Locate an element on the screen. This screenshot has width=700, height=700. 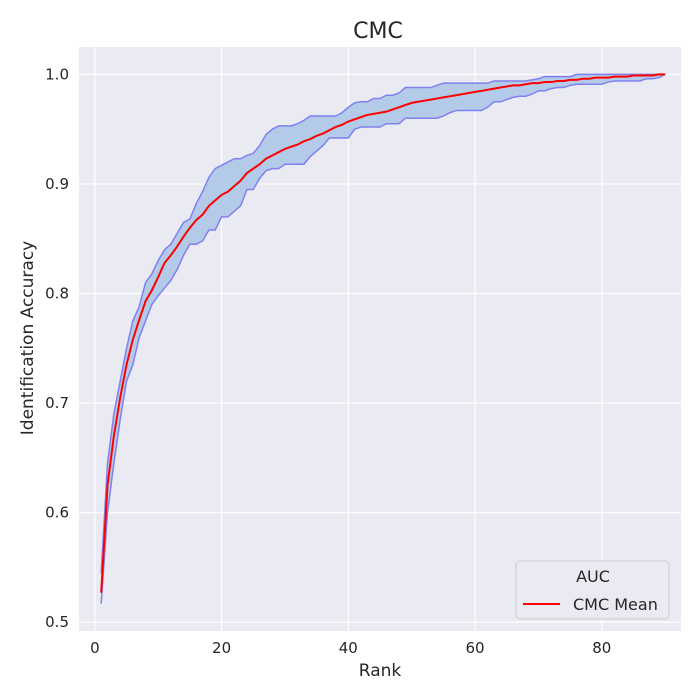
x-axis-ticks: 0 20 40 60 80 is located at coordinates (350, 648).